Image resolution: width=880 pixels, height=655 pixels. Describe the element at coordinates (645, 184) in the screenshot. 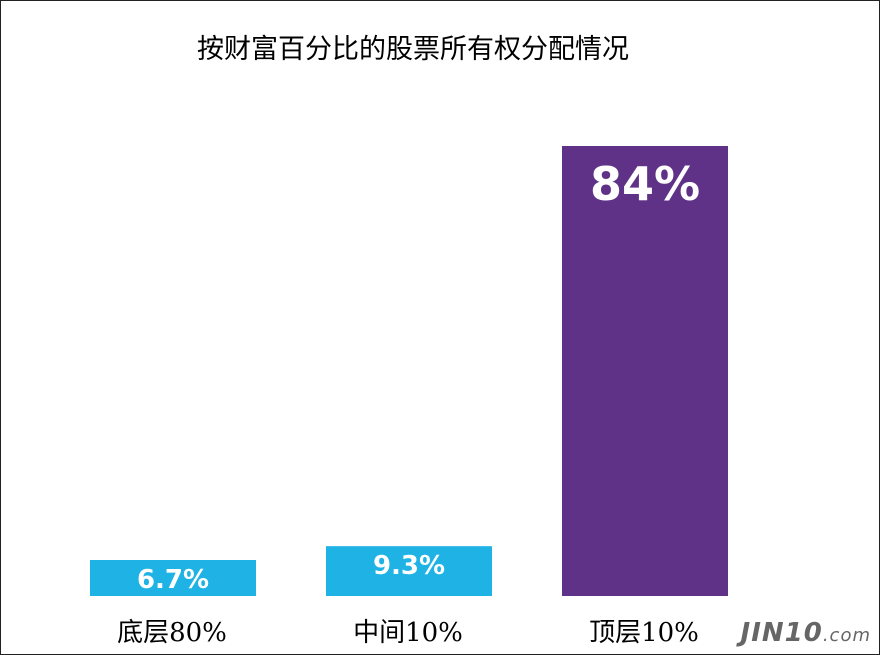

I see `value-label-3: 84%` at that location.